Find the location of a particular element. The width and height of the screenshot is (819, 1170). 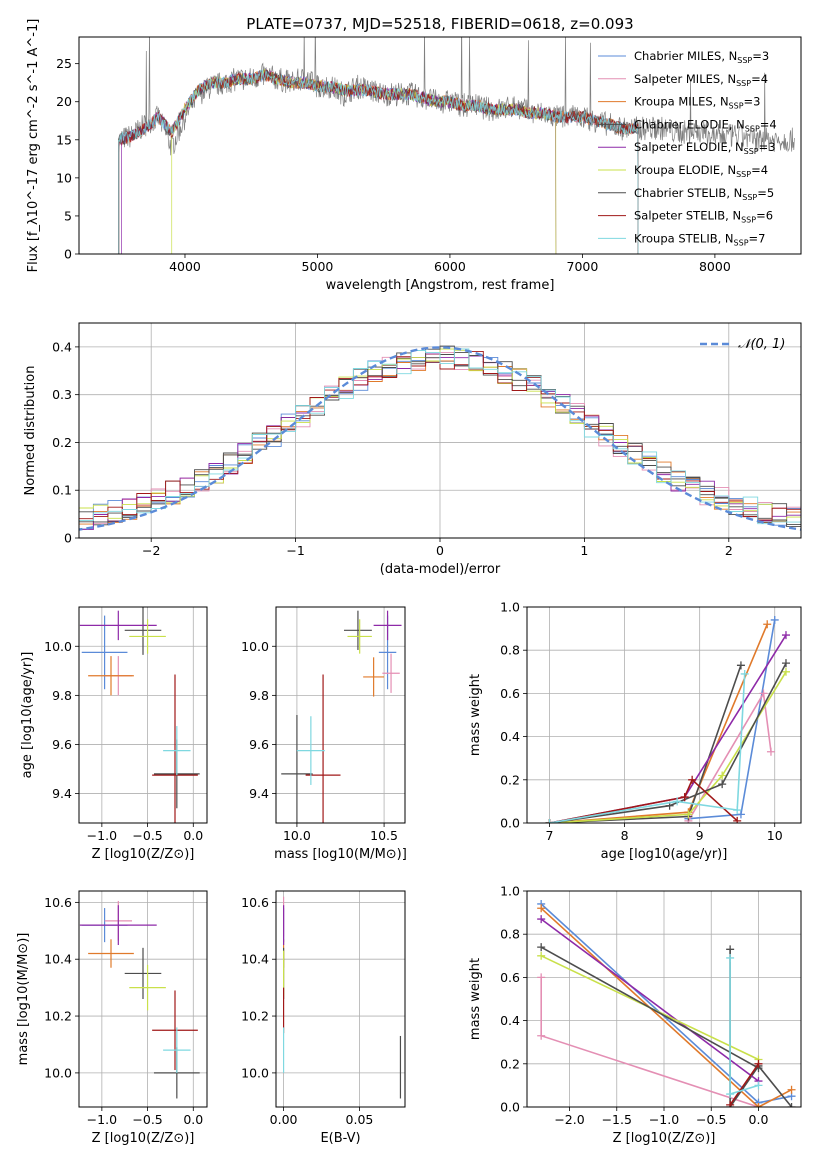

weight_vs_age-lines is located at coordinates (667, 719).